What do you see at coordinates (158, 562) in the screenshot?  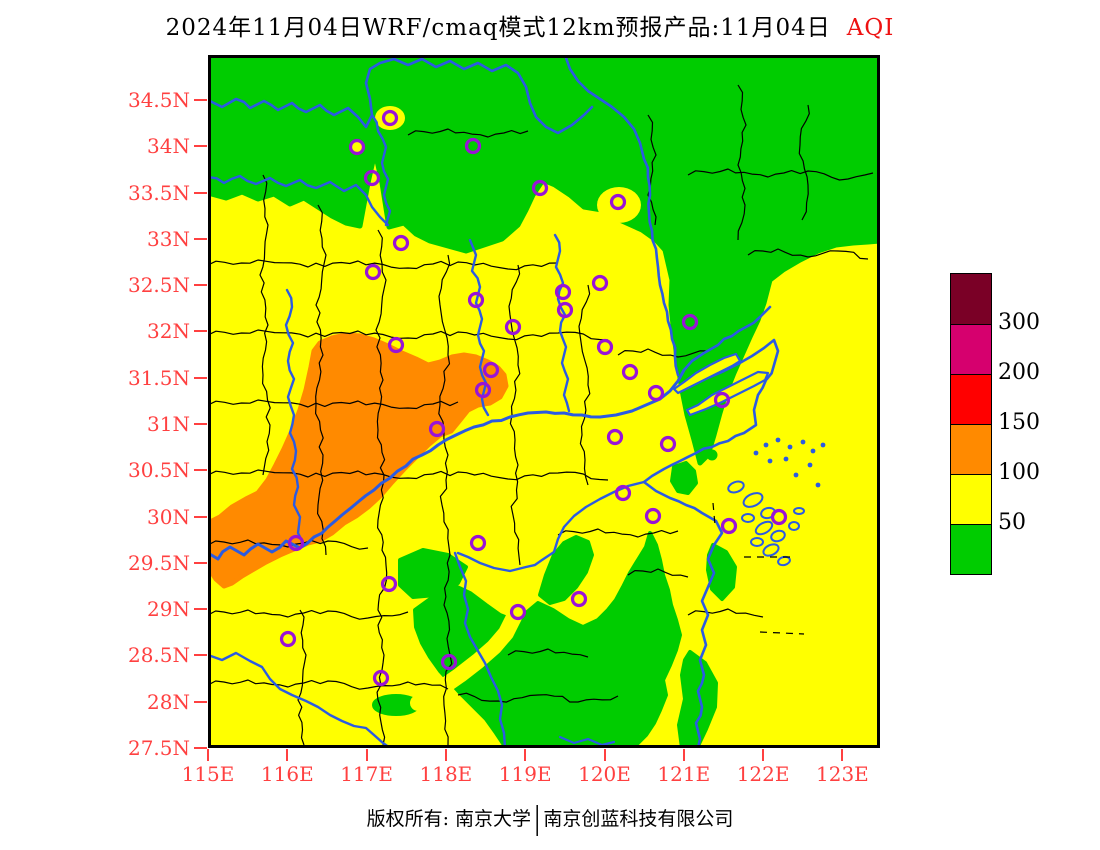 I see `lat-tick-label: 29.5N` at bounding box center [158, 562].